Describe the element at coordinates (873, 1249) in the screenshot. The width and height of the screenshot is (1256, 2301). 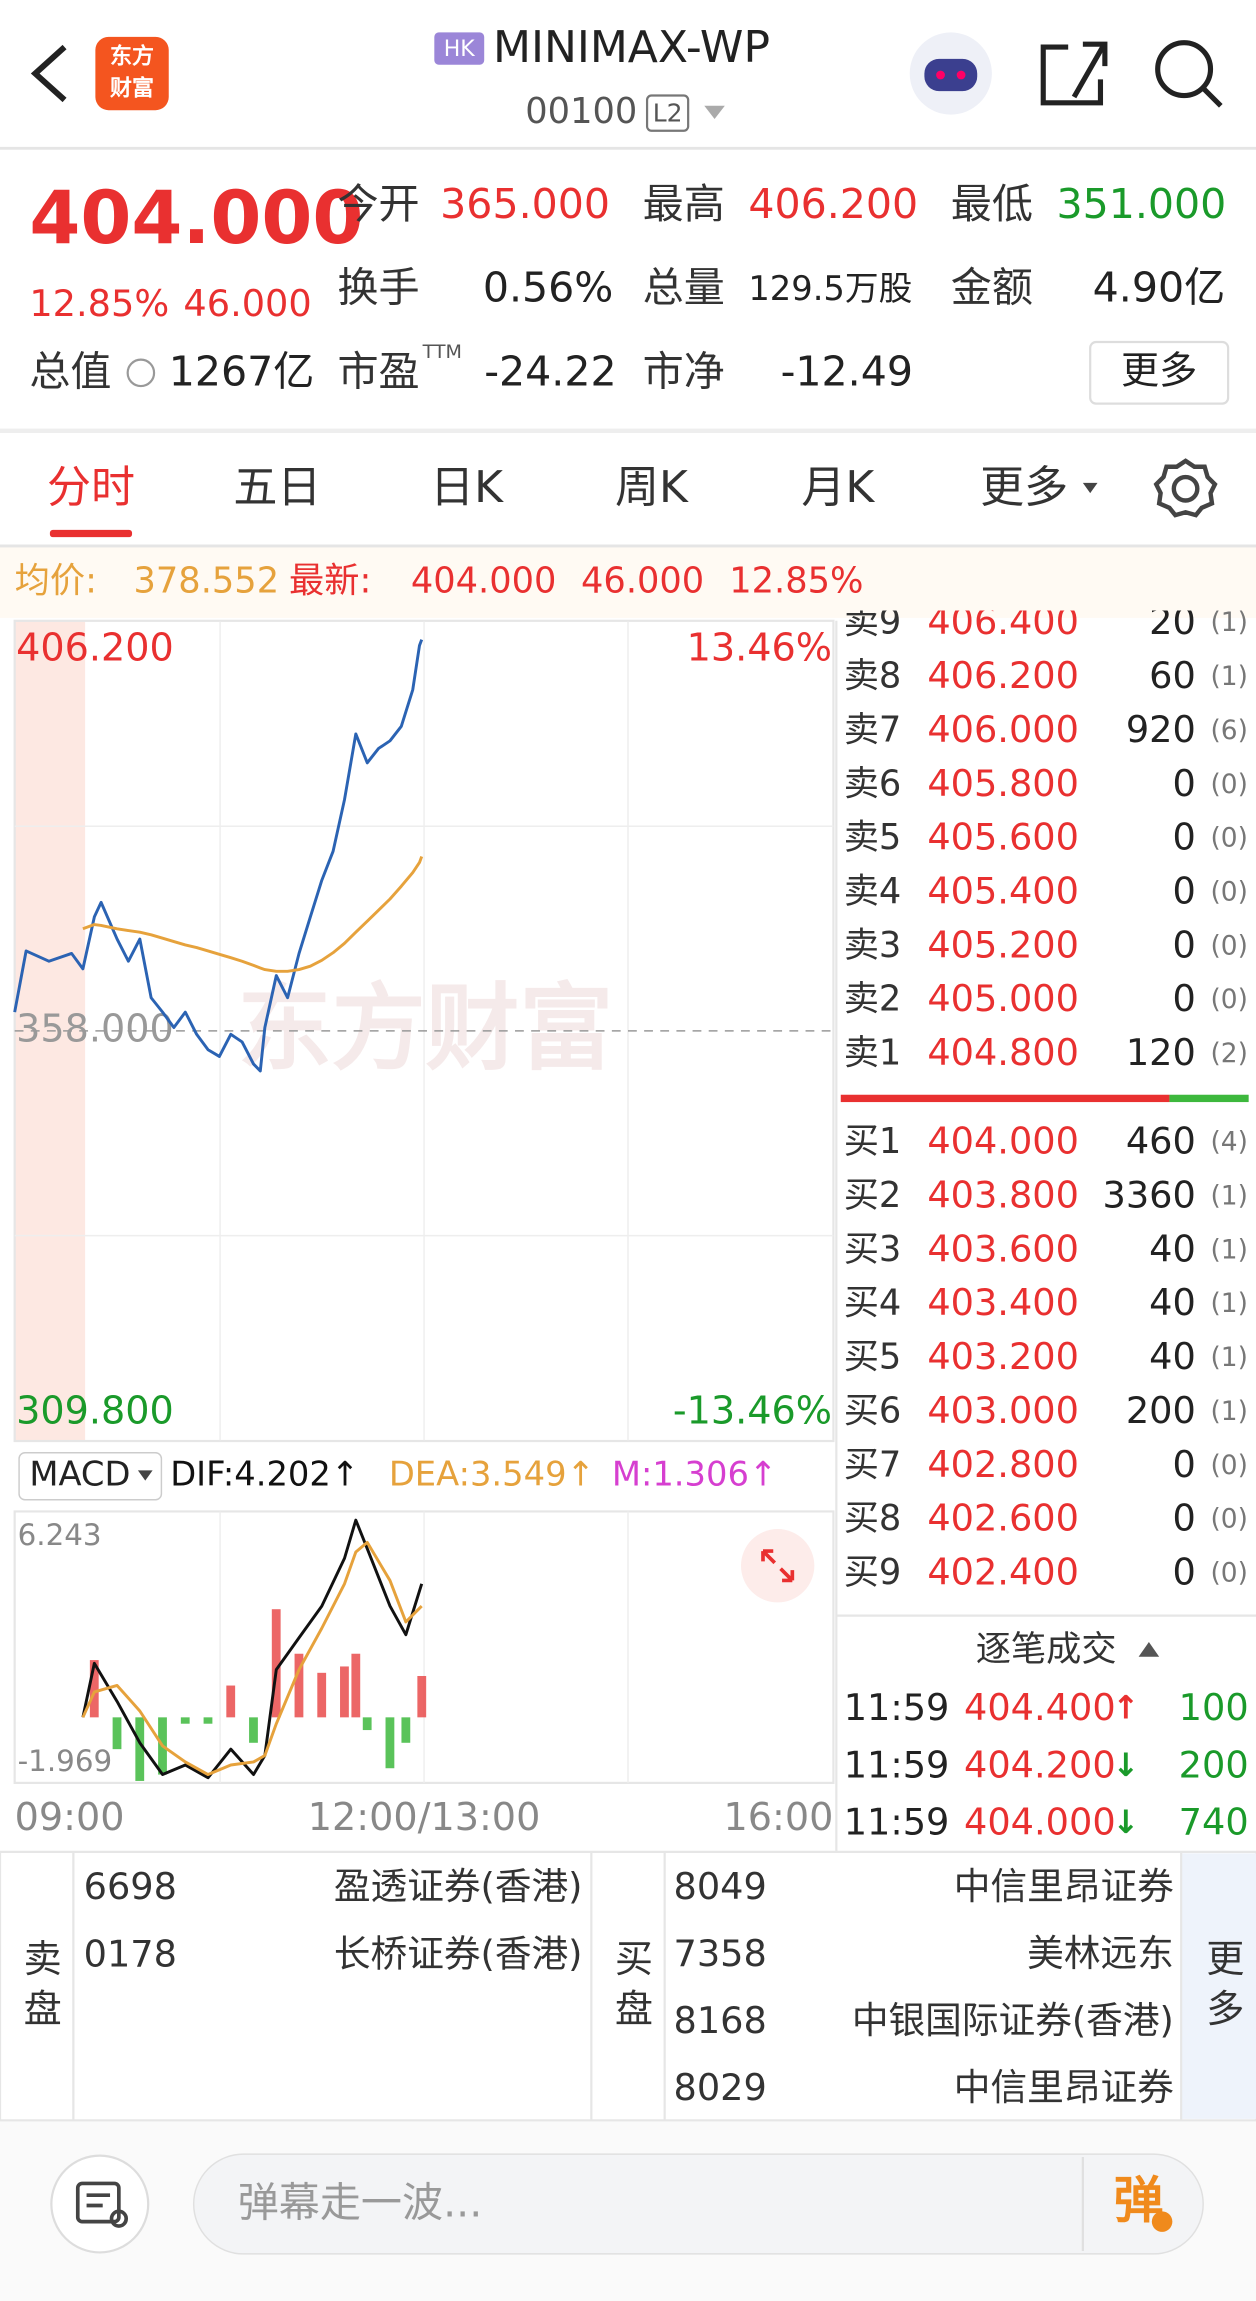
I see `book-level: 买3` at that location.